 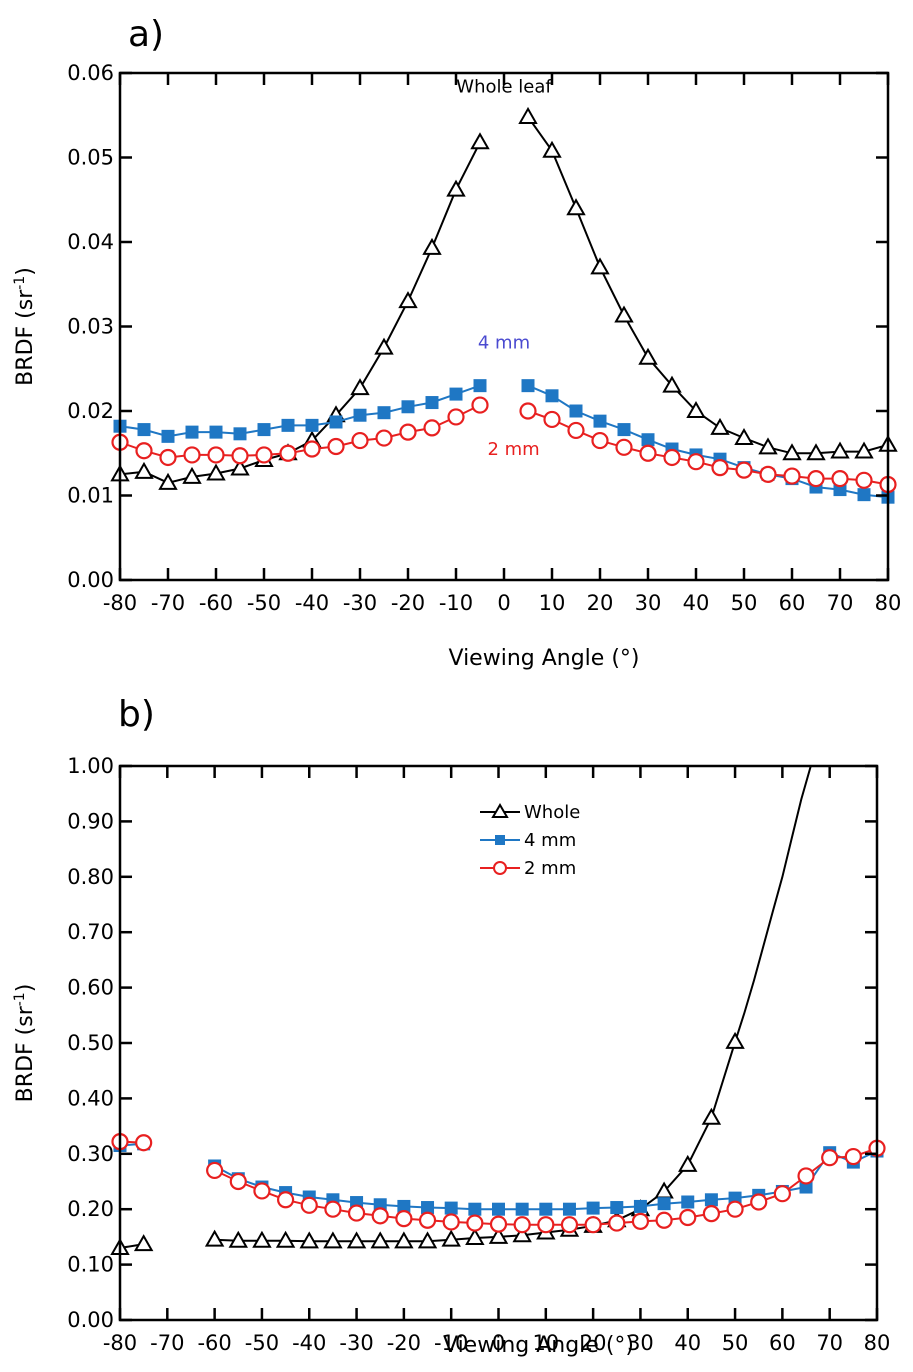 I want to click on x-tick-label: -30, so click(x=360, y=603).